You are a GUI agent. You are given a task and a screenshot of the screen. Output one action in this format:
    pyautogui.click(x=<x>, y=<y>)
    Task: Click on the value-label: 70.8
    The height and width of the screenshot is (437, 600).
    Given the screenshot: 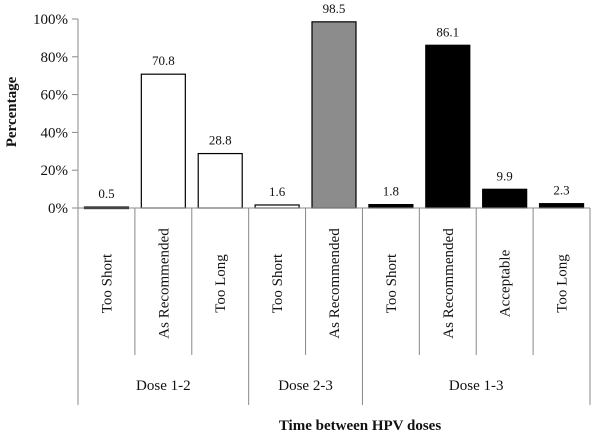 What is the action you would take?
    pyautogui.click(x=163, y=60)
    